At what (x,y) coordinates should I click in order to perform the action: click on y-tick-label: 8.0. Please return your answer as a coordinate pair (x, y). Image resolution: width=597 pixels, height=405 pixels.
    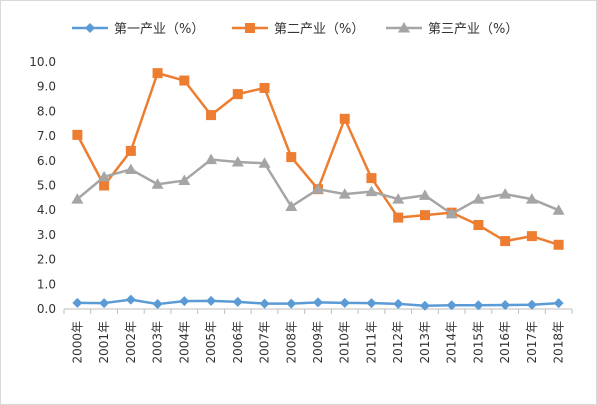
    Looking at the image, I should click on (46, 111).